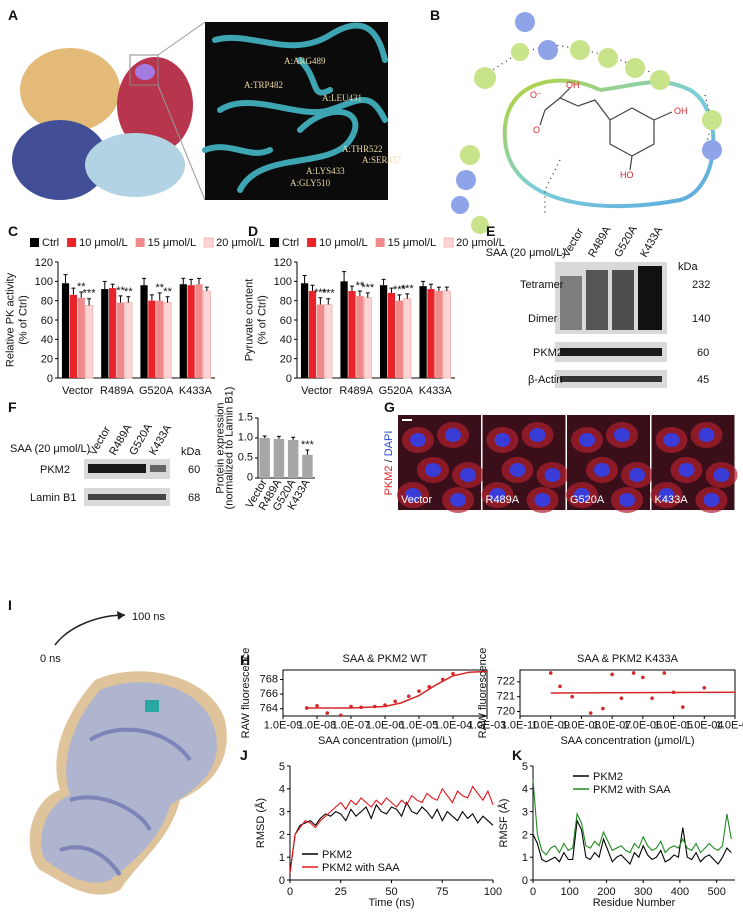 The height and width of the screenshot is (912, 743). I want to click on band-kda: 232, so click(701, 285).